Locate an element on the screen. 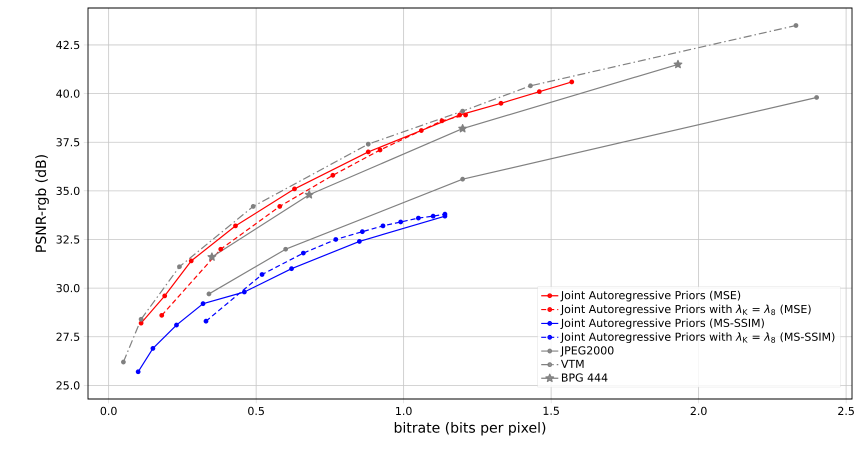  x-tick-label: 0.0 is located at coordinates (108, 411).